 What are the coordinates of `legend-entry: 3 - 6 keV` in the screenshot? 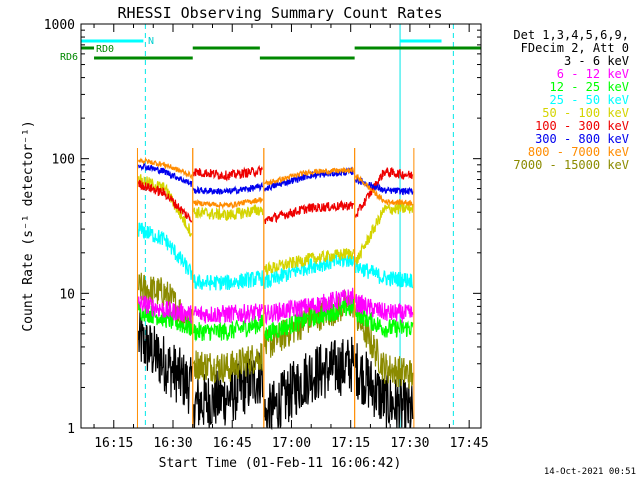 It's located at (596, 61).